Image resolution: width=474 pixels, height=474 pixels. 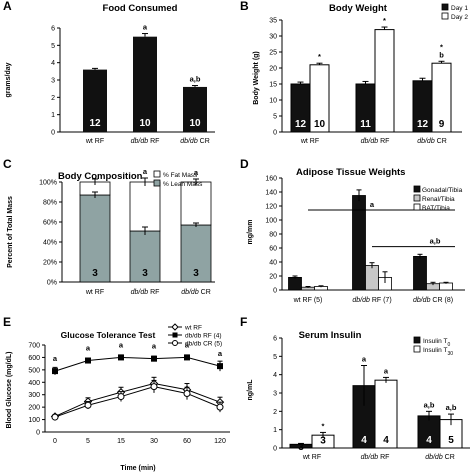 I want to click on y-tick-label: 0%, so click(x=52, y=283).